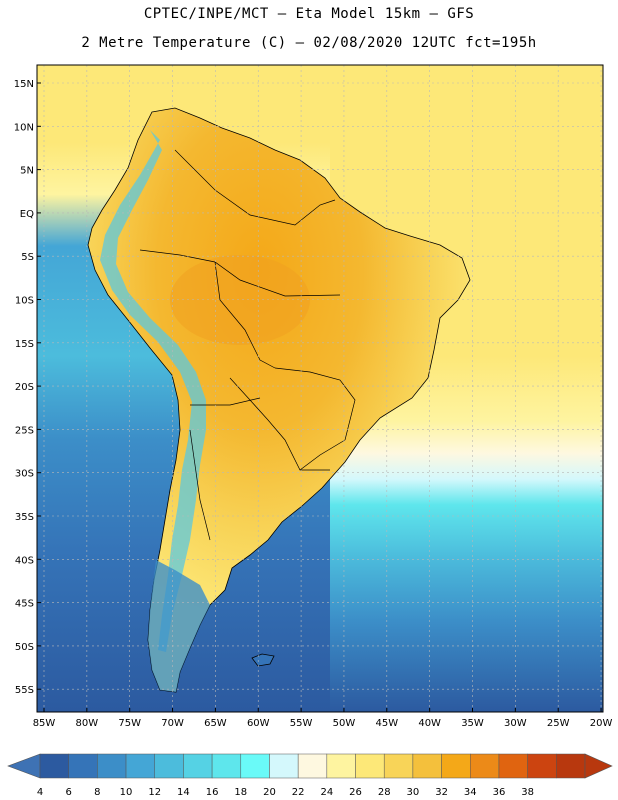 The height and width of the screenshot is (800, 618). Describe the element at coordinates (344, 723) in the screenshot. I see `lon-label: 50W` at that location.